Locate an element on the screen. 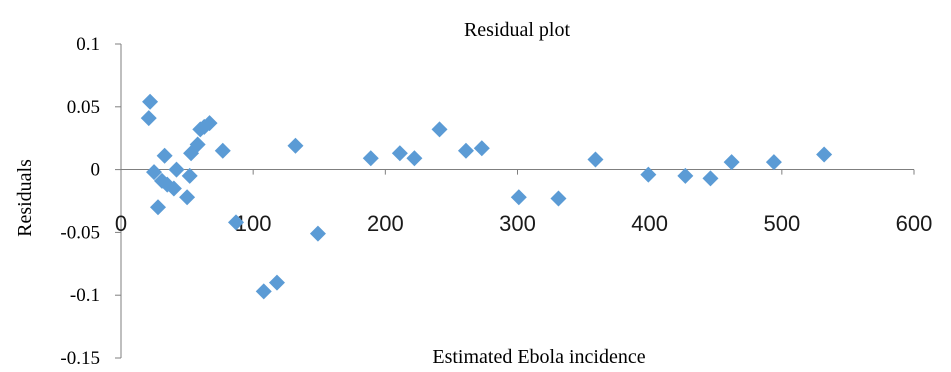 This screenshot has width=951, height=372. x-tick-label: 300 is located at coordinates (517, 223).